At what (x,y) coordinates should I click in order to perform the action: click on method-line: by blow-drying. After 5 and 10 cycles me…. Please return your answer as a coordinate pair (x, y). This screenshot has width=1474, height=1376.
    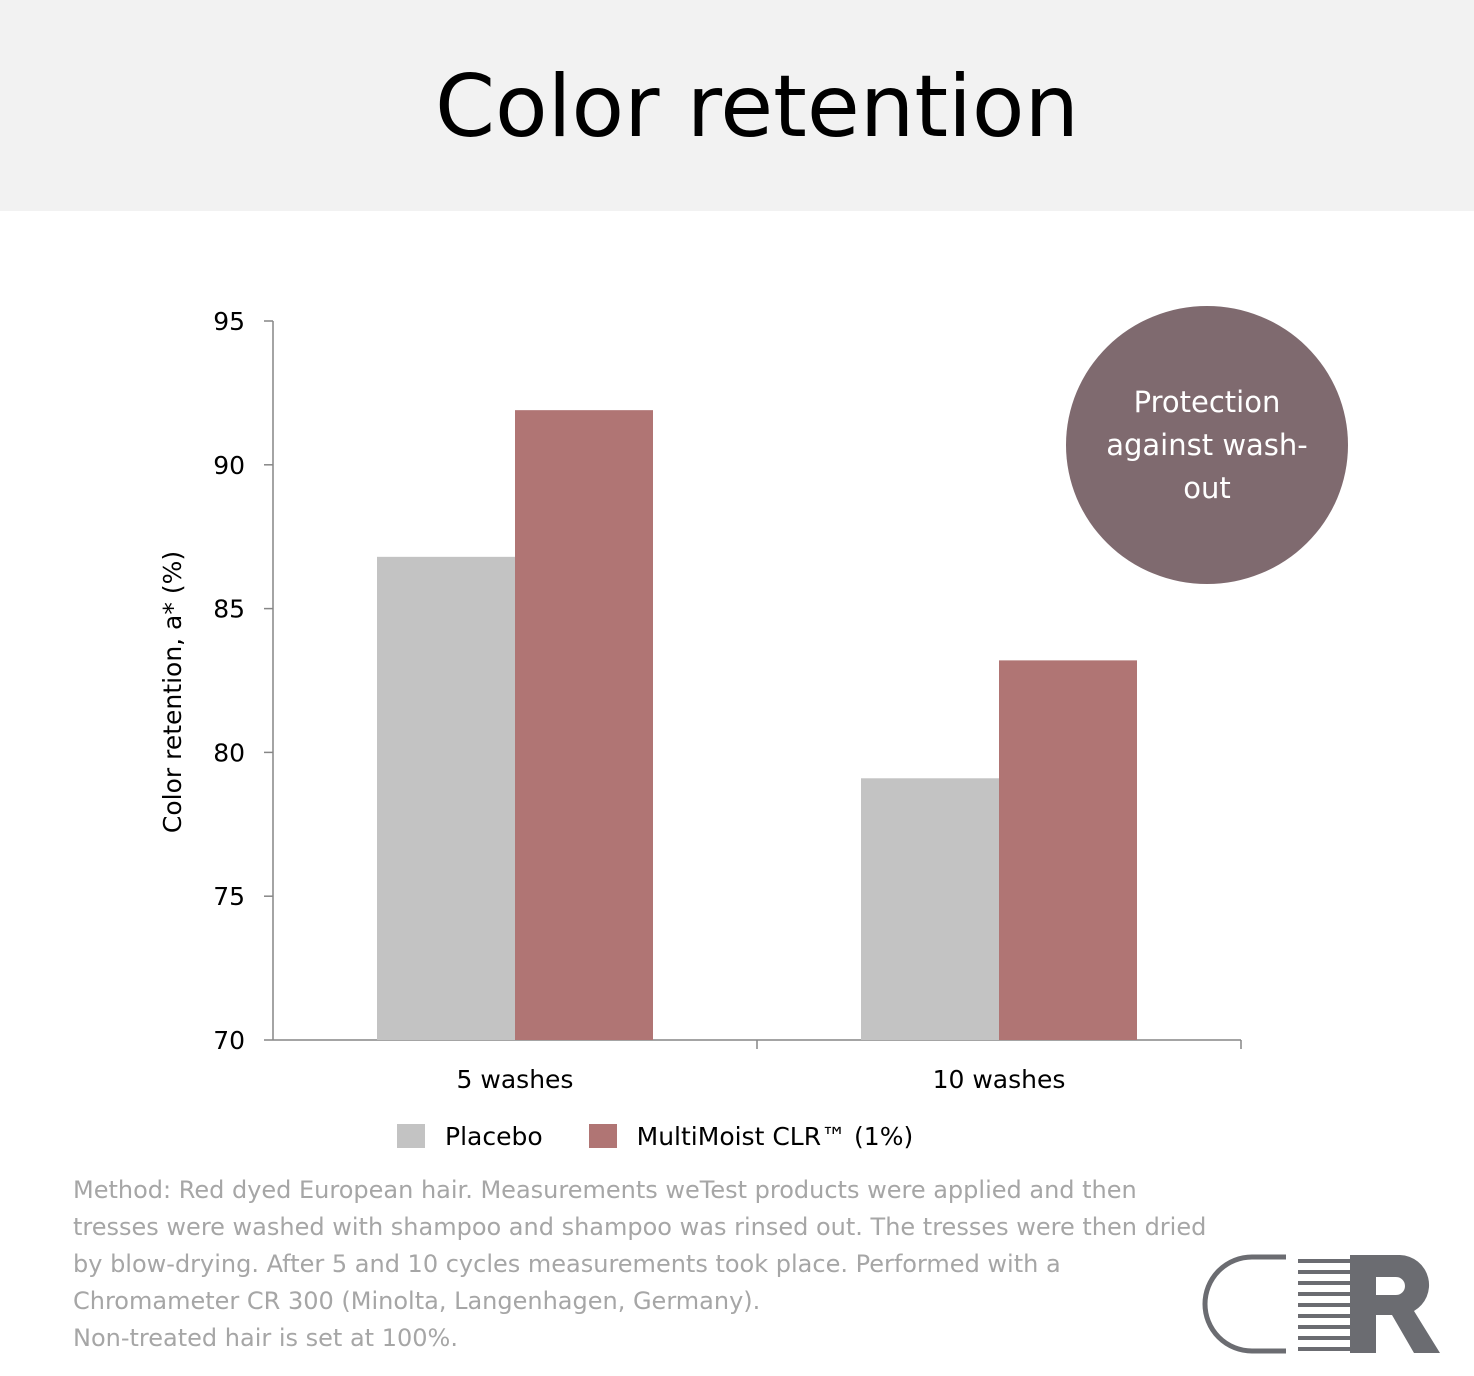
    Looking at the image, I should click on (567, 1264).